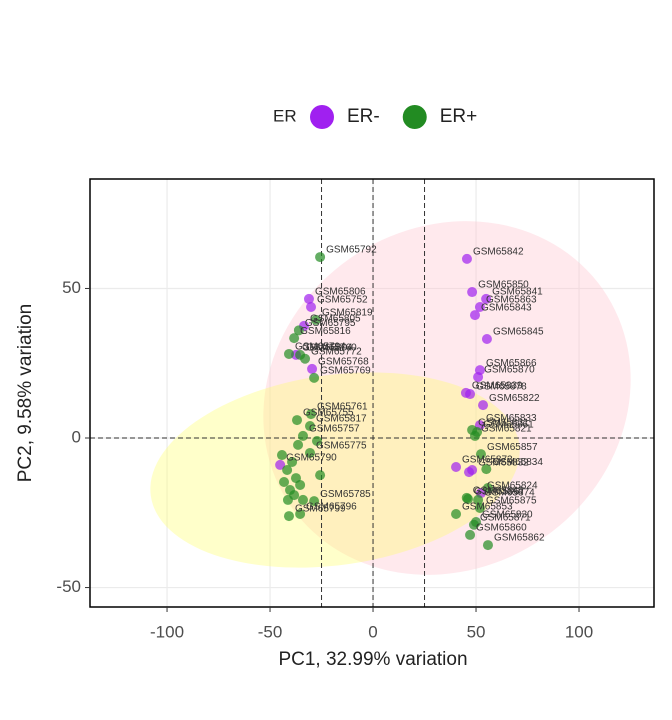  Describe the element at coordinates (76, 436) in the screenshot. I see `y-tick-label: 0` at that location.